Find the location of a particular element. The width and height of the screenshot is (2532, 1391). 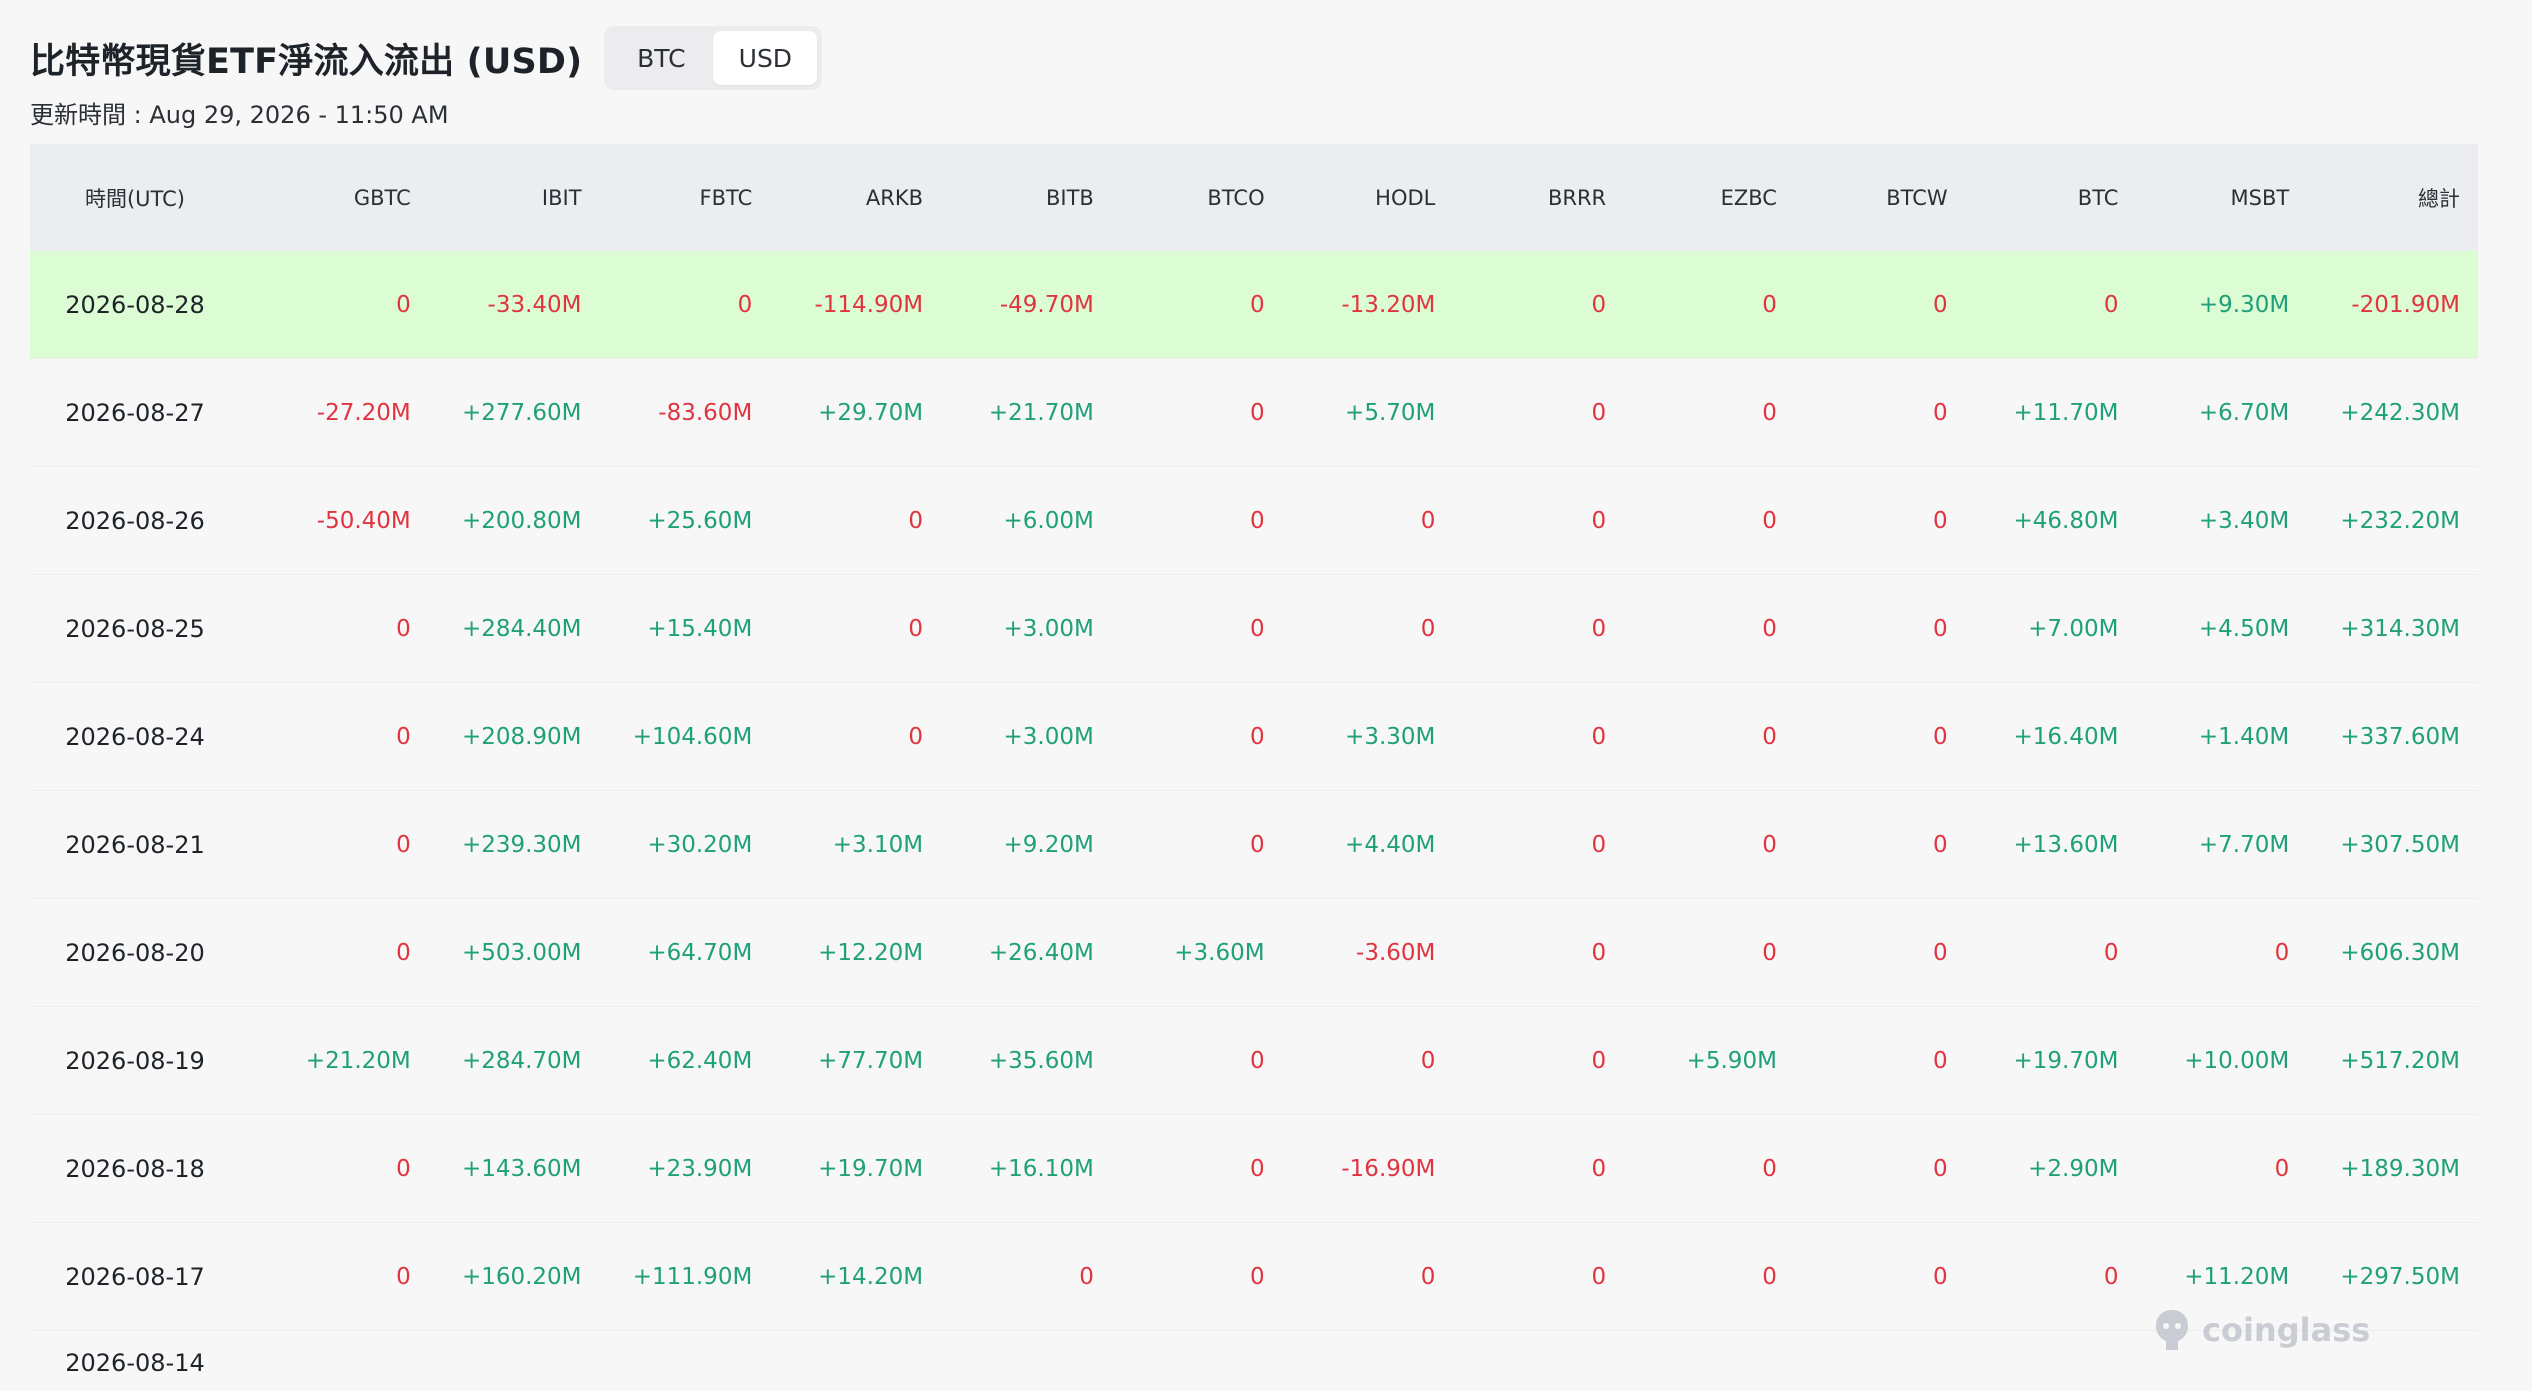

column-header-ibit: IBIT is located at coordinates (561, 197).